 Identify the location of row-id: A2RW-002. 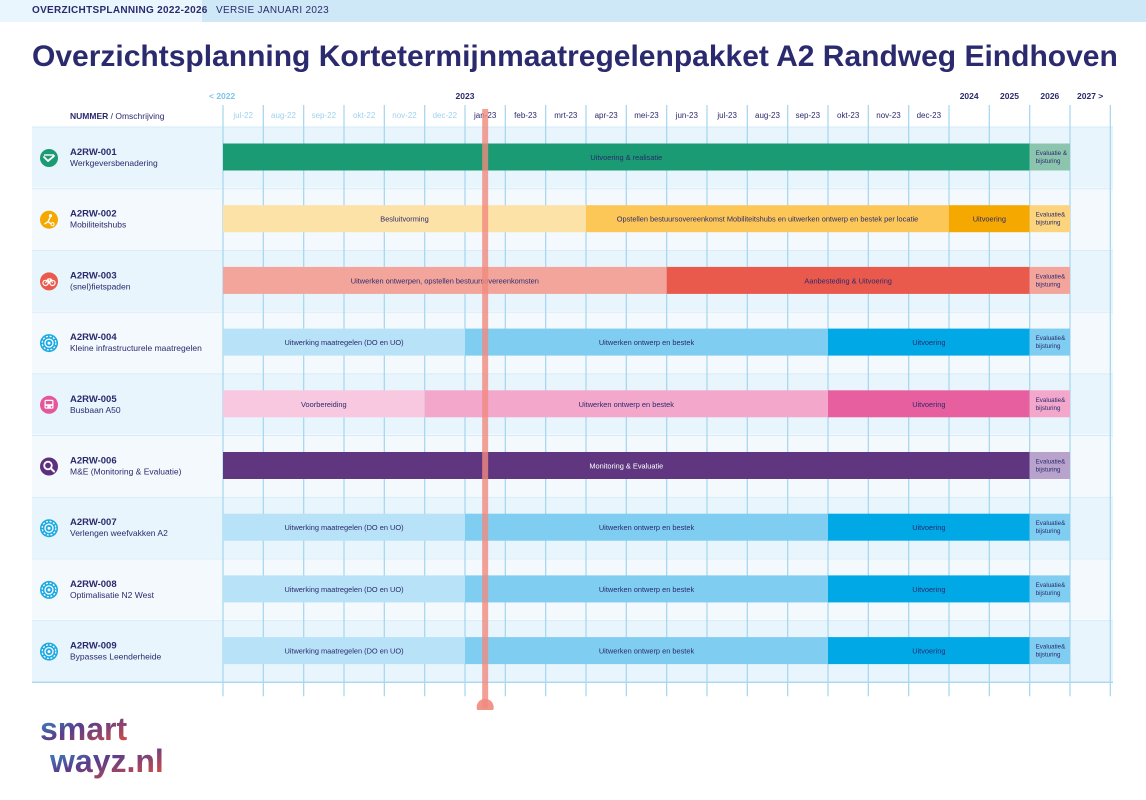
(93, 214).